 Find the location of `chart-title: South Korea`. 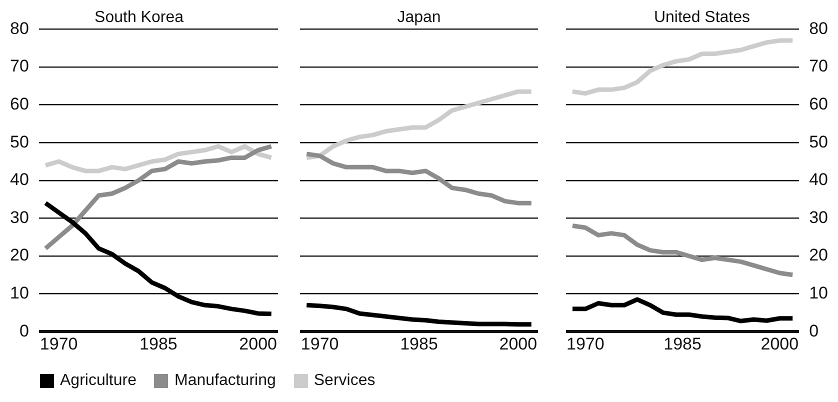

chart-title: South Korea is located at coordinates (139, 17).